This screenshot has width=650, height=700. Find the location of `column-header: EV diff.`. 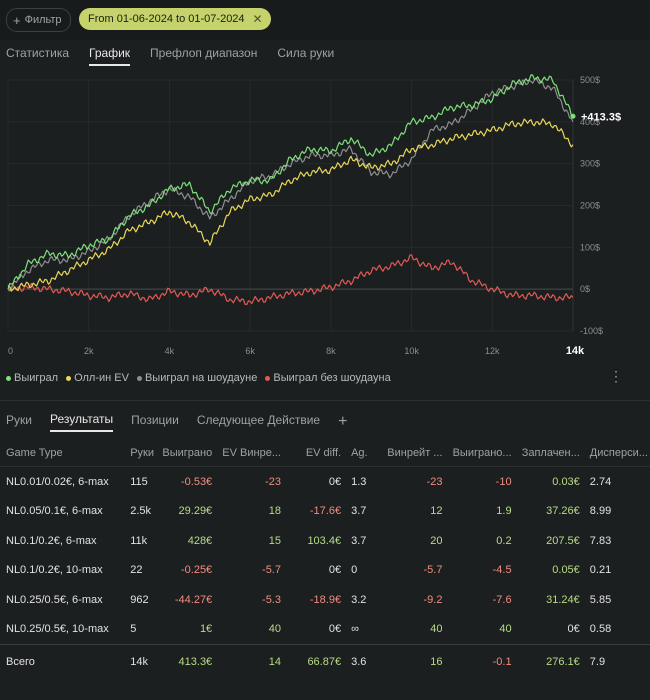

column-header: EV diff. is located at coordinates (323, 453).